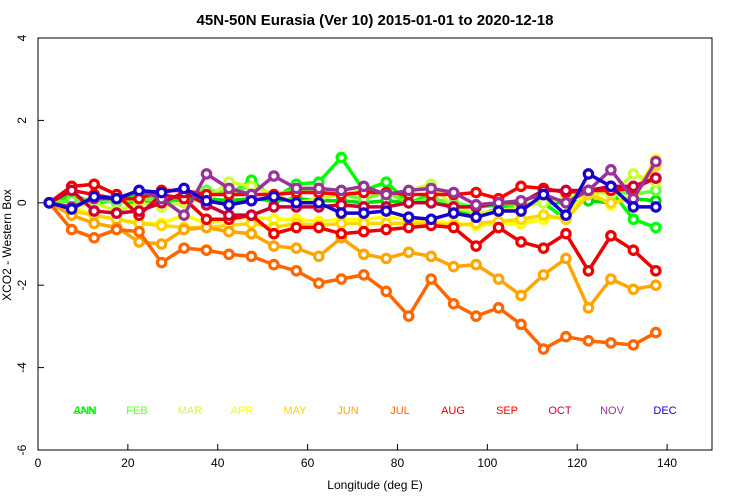 Image resolution: width=750 pixels, height=500 pixels. I want to click on legend-label-dec: DEC, so click(664, 411).